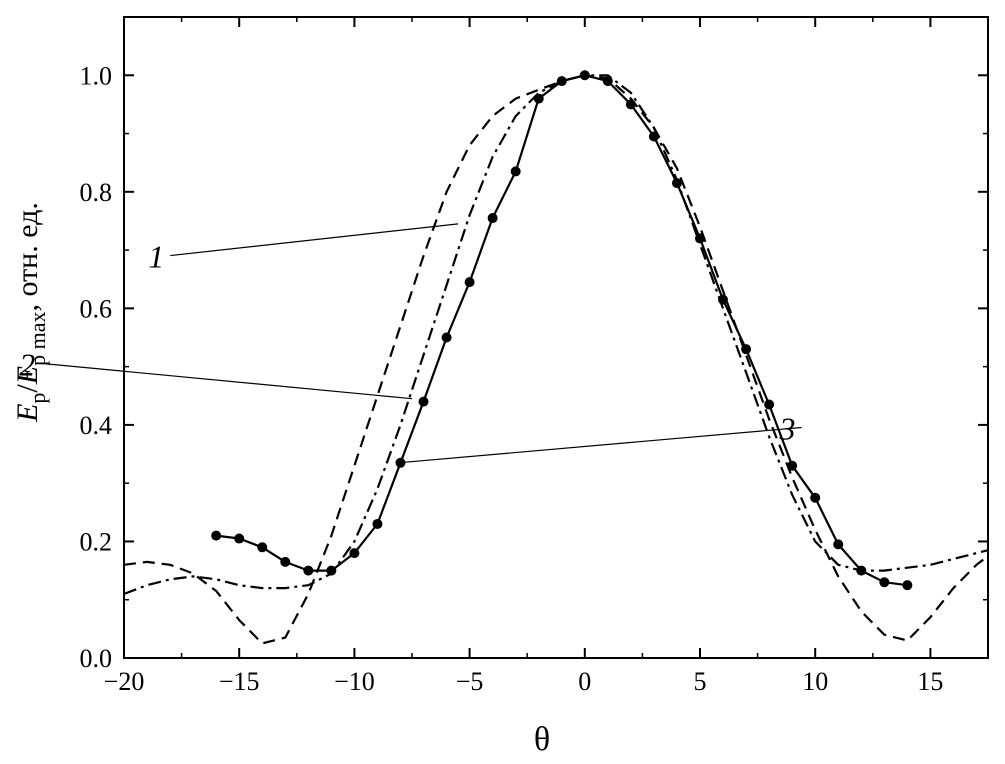  What do you see at coordinates (96, 308) in the screenshot?
I see `y-tick-label: 0.6` at bounding box center [96, 308].